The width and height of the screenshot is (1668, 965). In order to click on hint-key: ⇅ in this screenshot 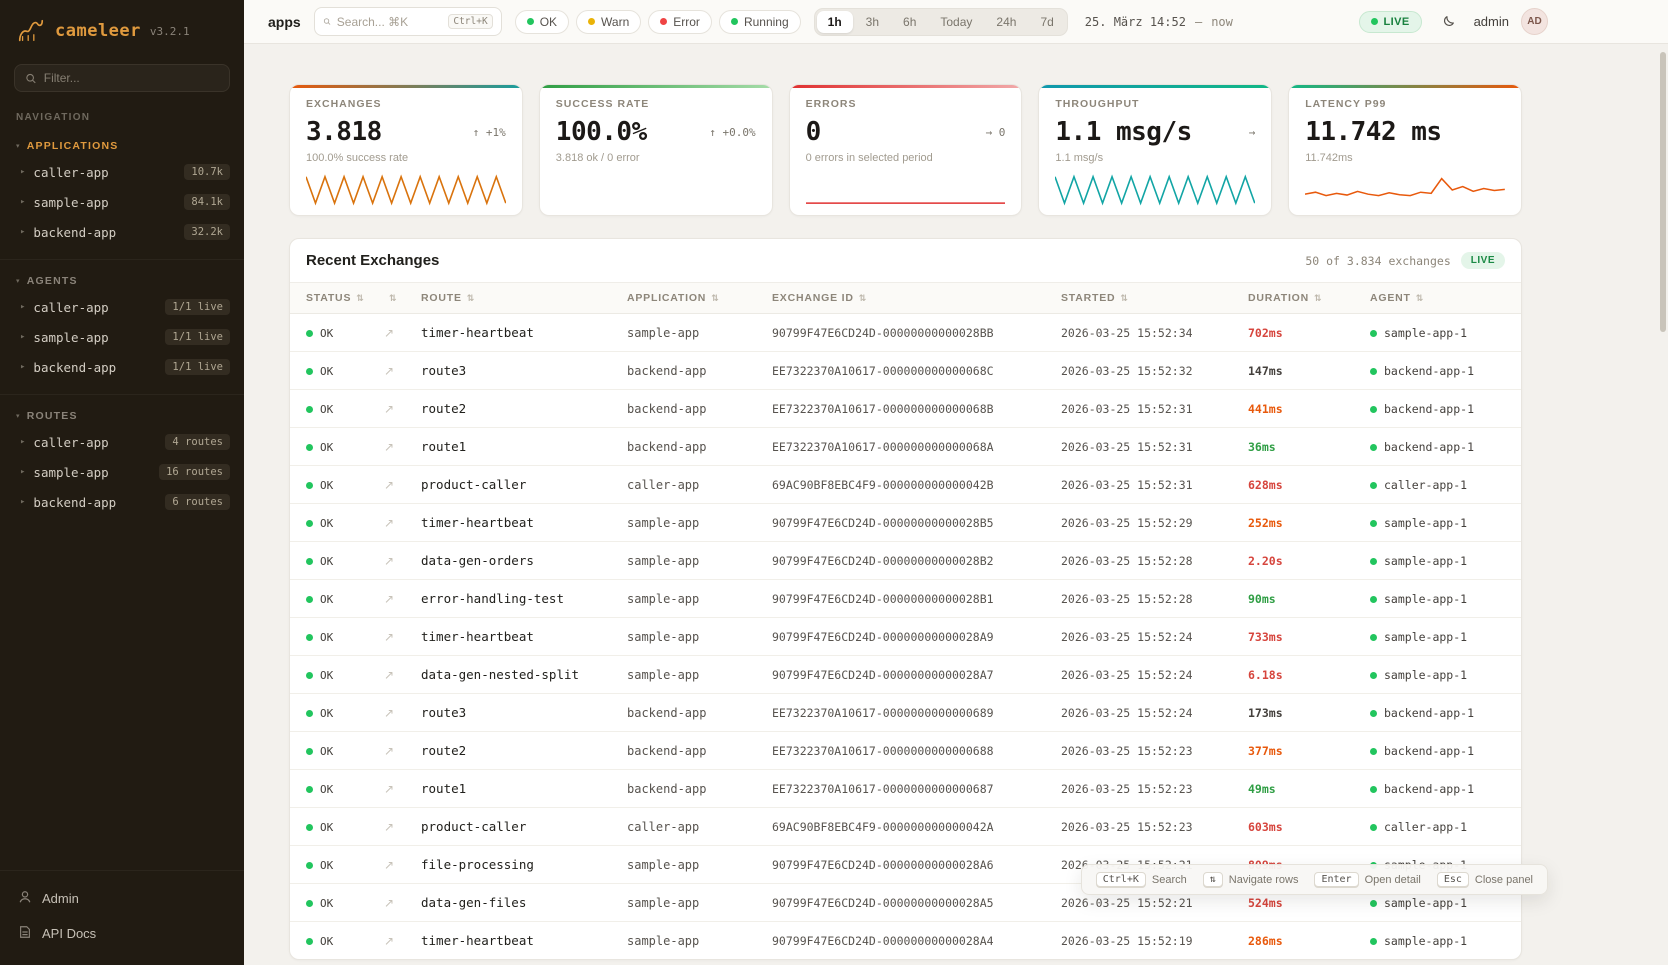, I will do `click(1212, 879)`.